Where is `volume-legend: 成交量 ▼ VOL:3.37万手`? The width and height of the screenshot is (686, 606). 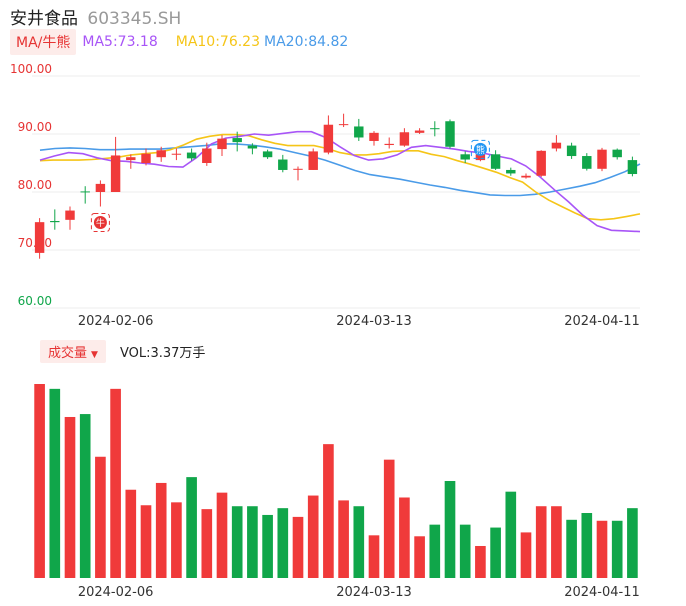 volume-legend: 成交量 ▼ VOL:3.37万手 is located at coordinates (122, 351).